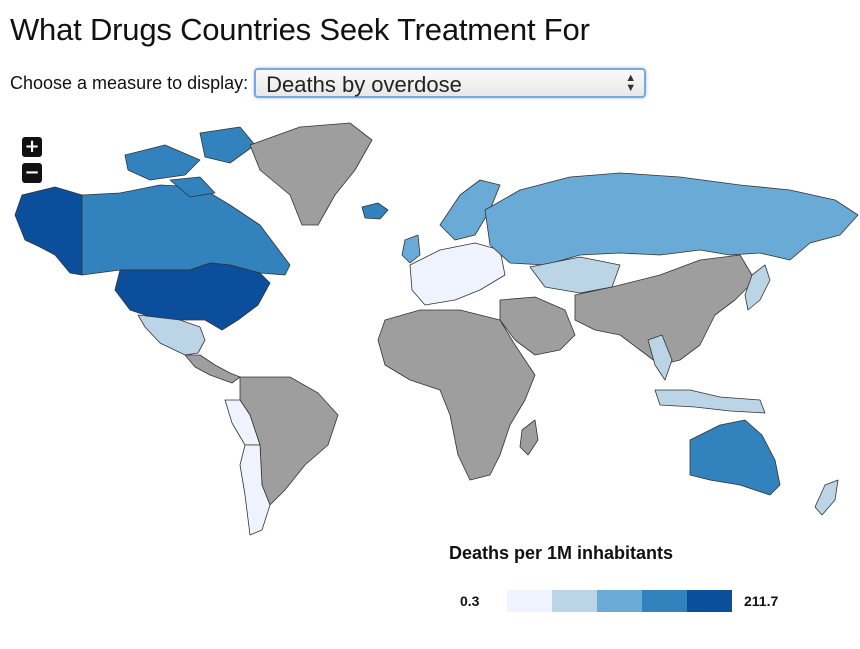  What do you see at coordinates (826, 497) in the screenshot?
I see `region-new-zealand` at bounding box center [826, 497].